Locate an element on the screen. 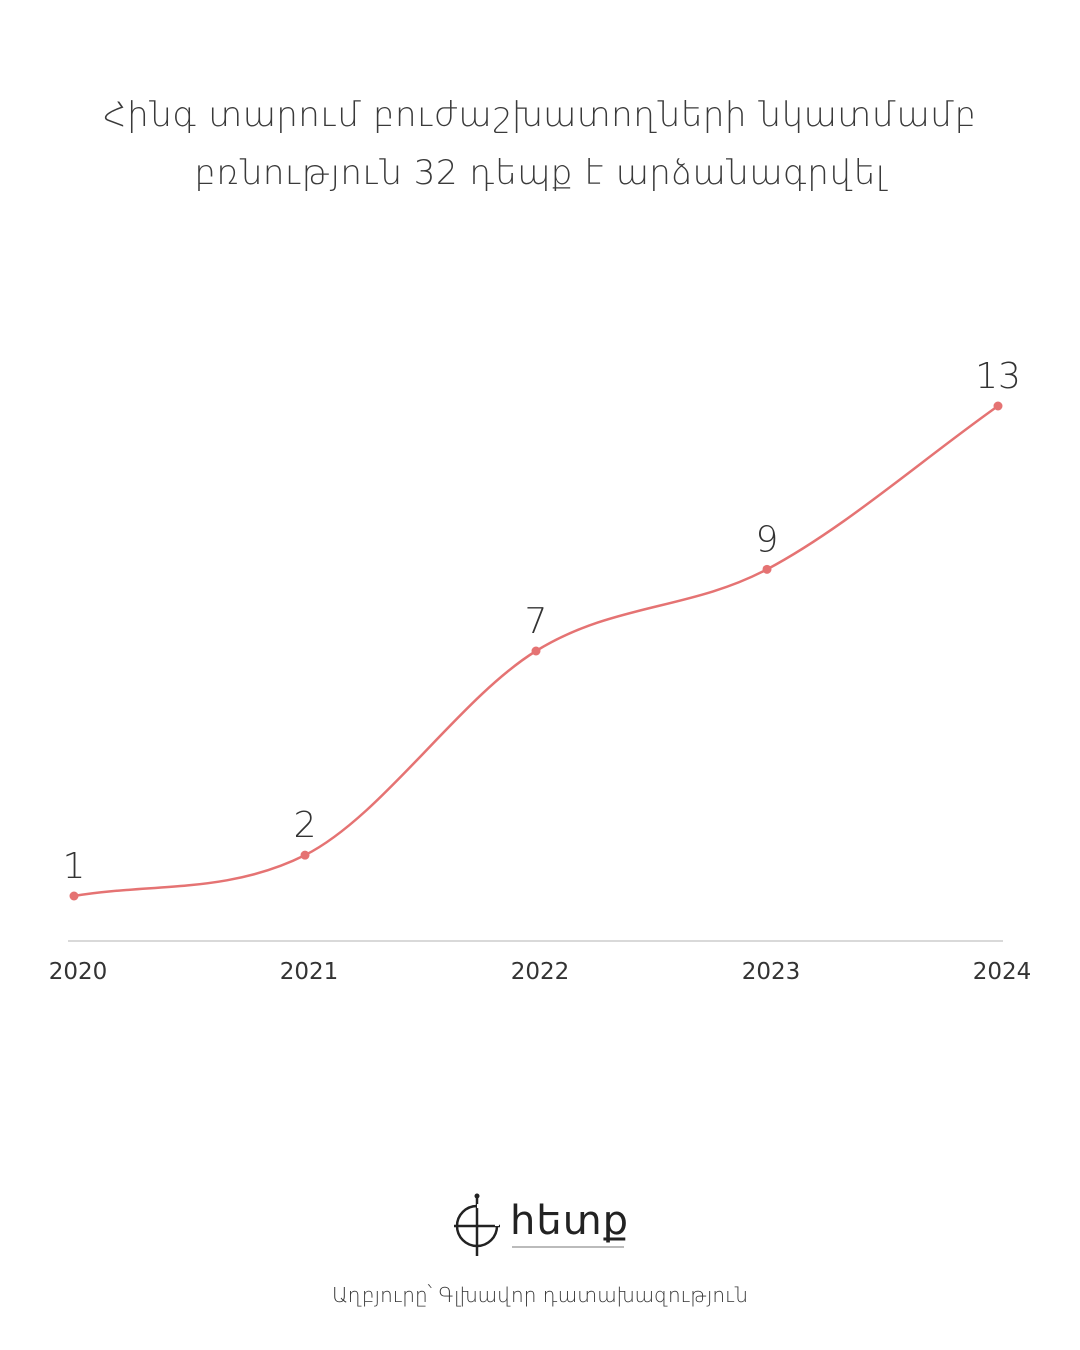 The width and height of the screenshot is (1080, 1350). data-point-2020 is located at coordinates (74, 896).